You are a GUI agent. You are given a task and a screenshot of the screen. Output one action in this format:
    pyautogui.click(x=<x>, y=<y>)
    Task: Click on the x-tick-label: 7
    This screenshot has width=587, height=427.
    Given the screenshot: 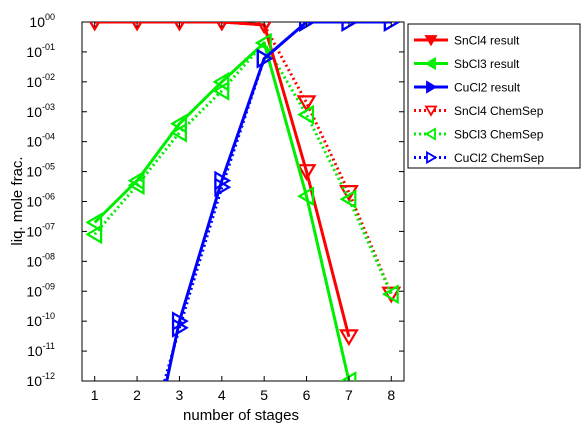 What is the action you would take?
    pyautogui.click(x=349, y=395)
    